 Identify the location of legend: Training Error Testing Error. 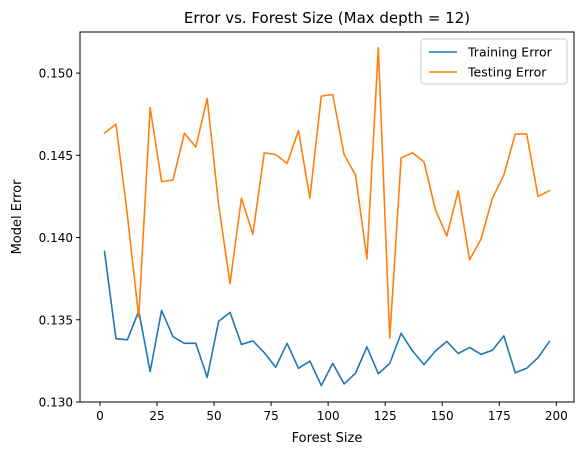
(494, 61).